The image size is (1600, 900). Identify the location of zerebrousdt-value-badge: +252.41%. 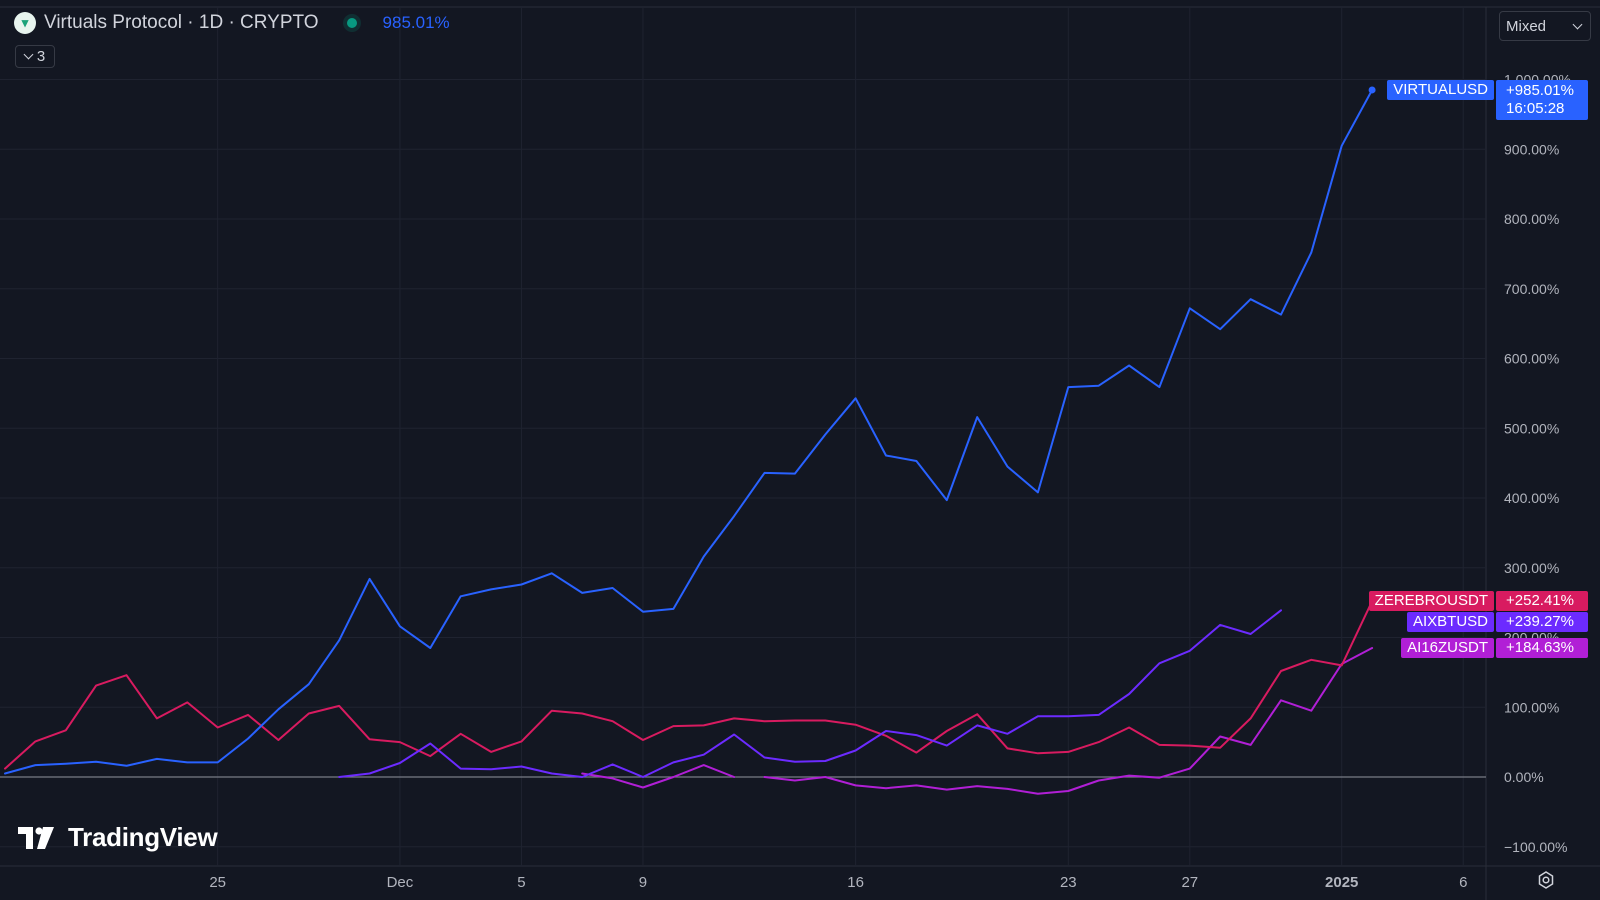
(1542, 601).